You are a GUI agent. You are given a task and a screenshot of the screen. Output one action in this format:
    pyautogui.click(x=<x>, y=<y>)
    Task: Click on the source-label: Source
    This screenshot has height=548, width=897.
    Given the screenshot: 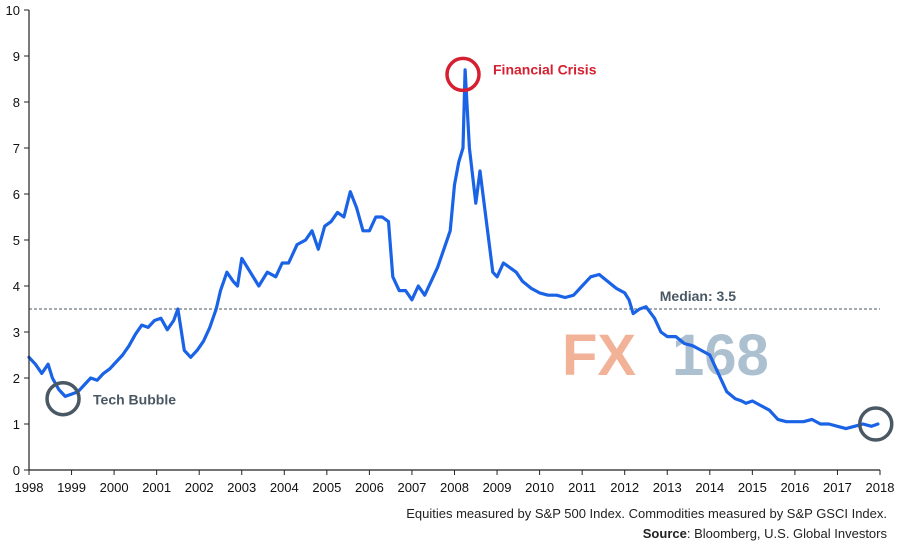 What is the action you would take?
    pyautogui.click(x=664, y=533)
    